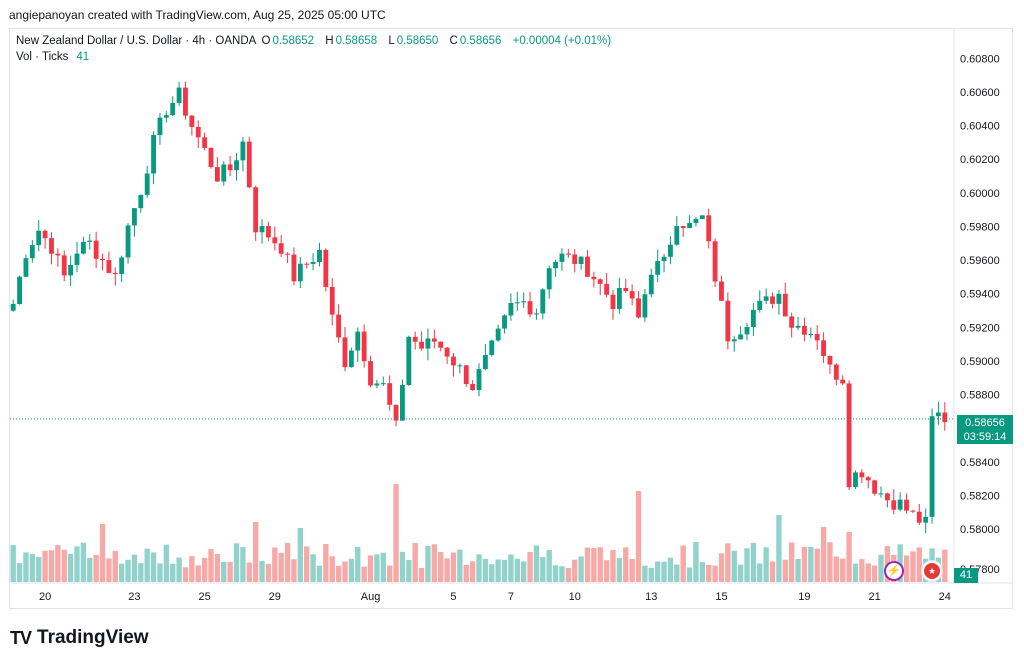  I want to click on change-value: +0.00004 (+0.01%), so click(562, 41).